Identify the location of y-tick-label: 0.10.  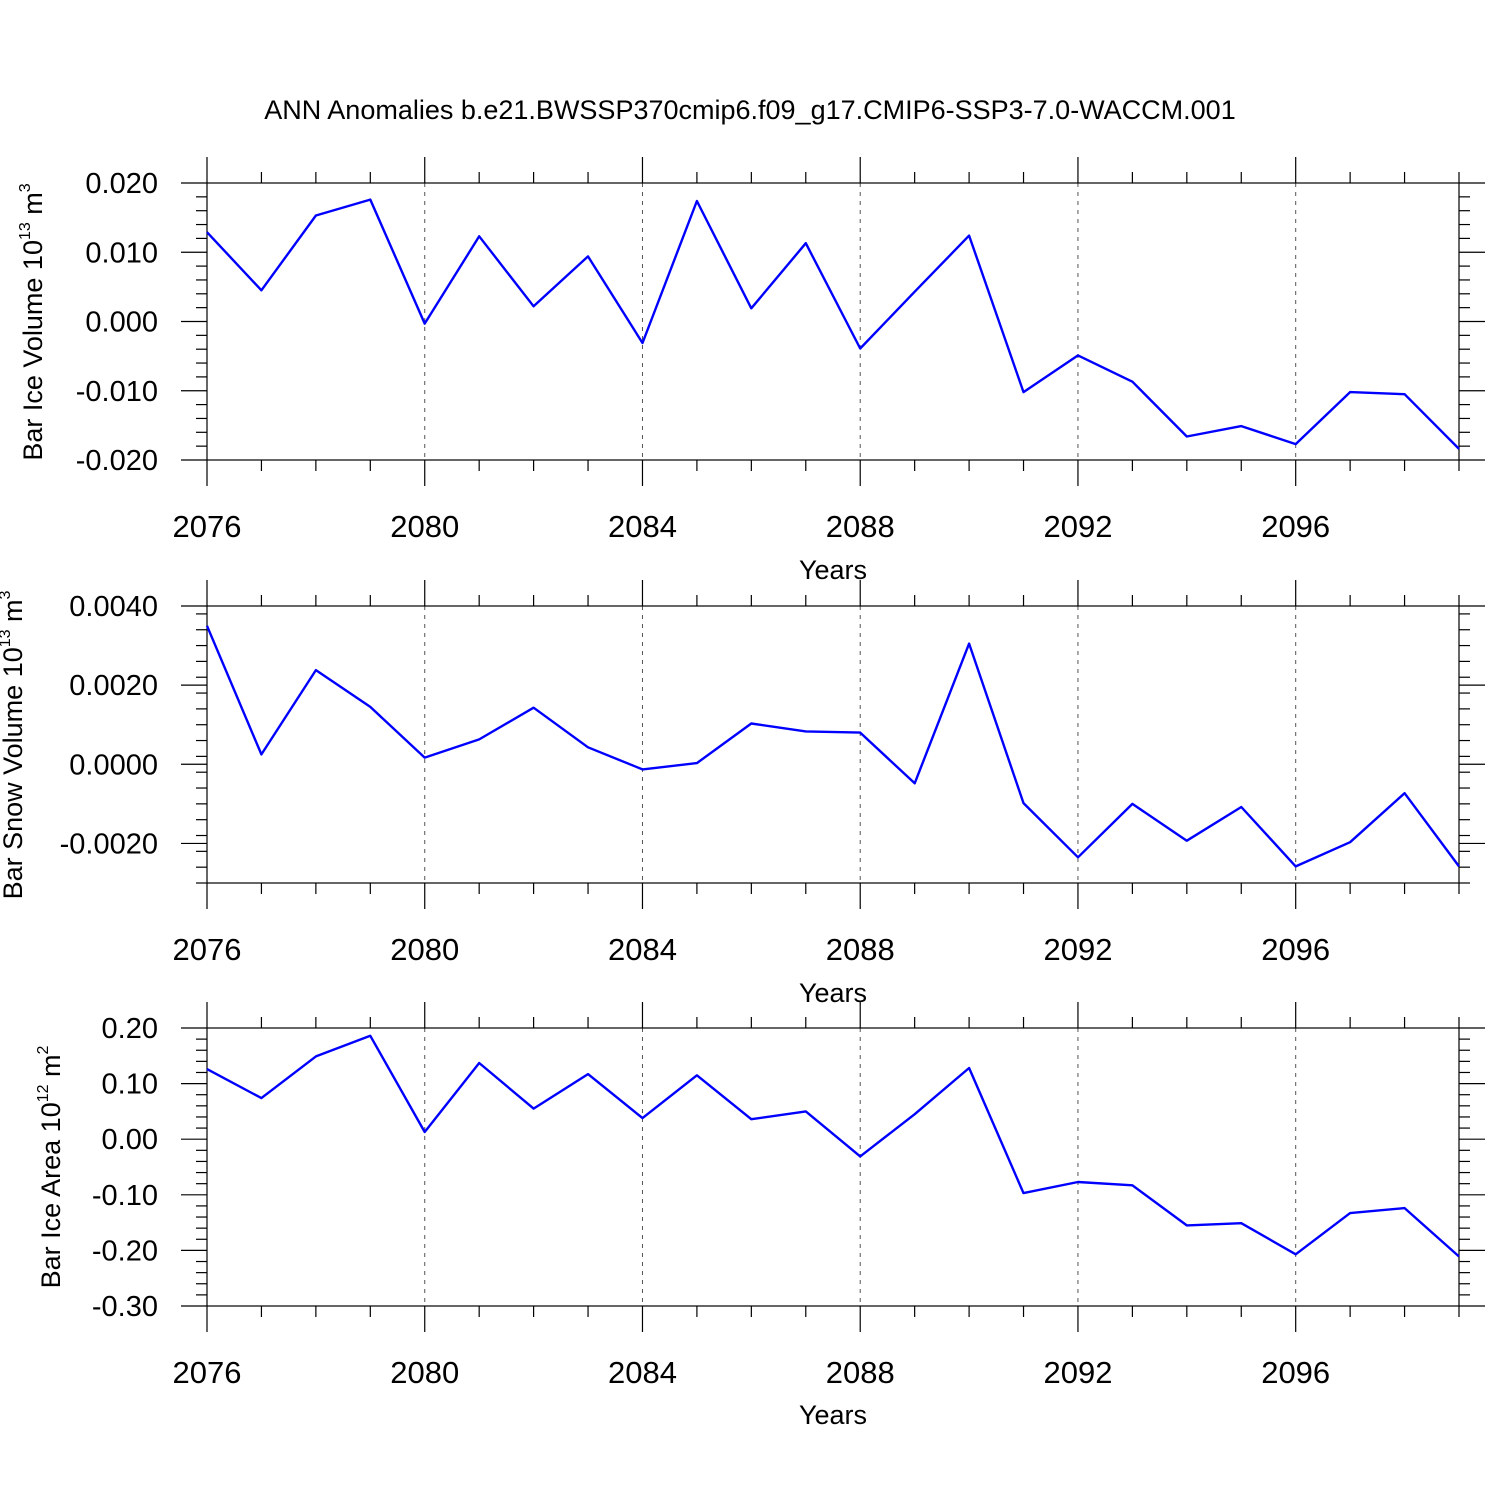
(130, 1085).